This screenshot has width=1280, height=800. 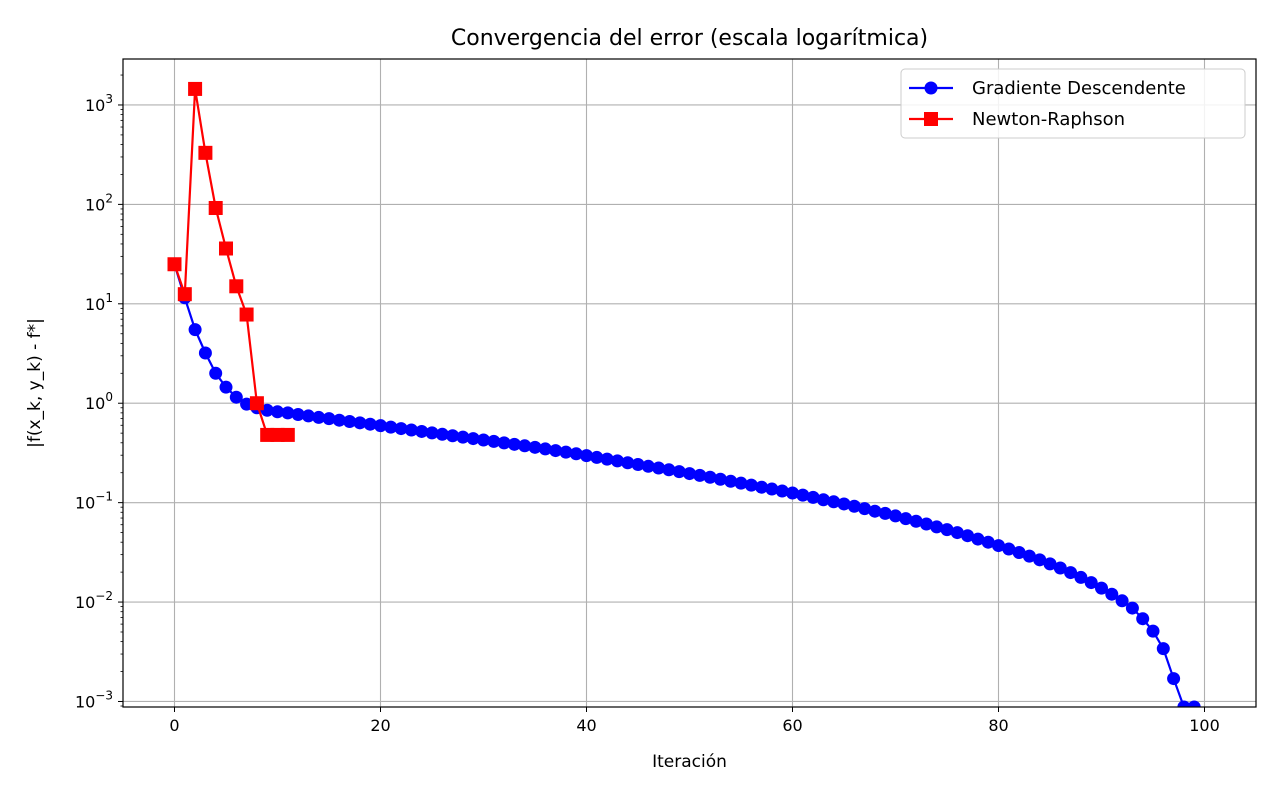 What do you see at coordinates (998, 725) in the screenshot?
I see `x-tick-label: 80` at bounding box center [998, 725].